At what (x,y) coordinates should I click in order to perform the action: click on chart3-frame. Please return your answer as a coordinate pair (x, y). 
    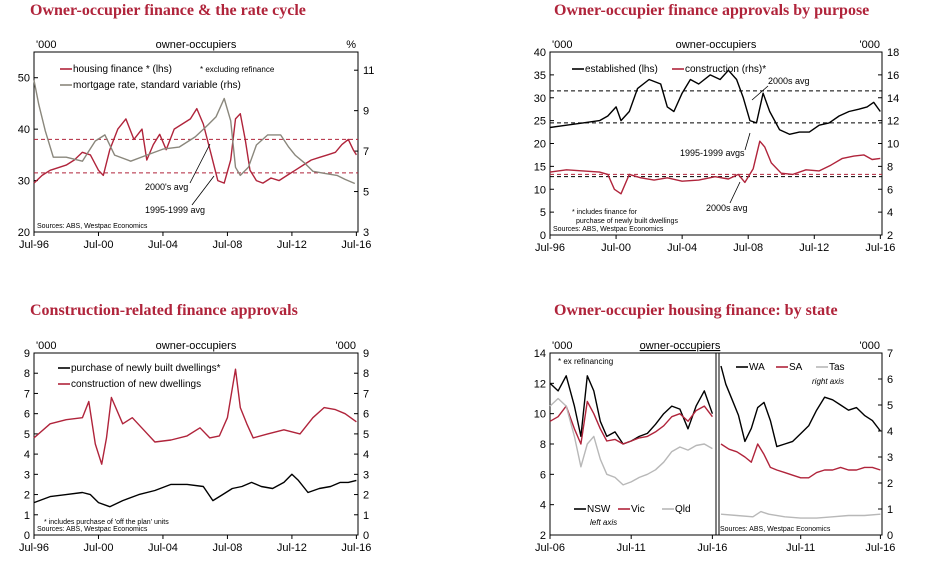
    Looking at the image, I should click on (196, 444).